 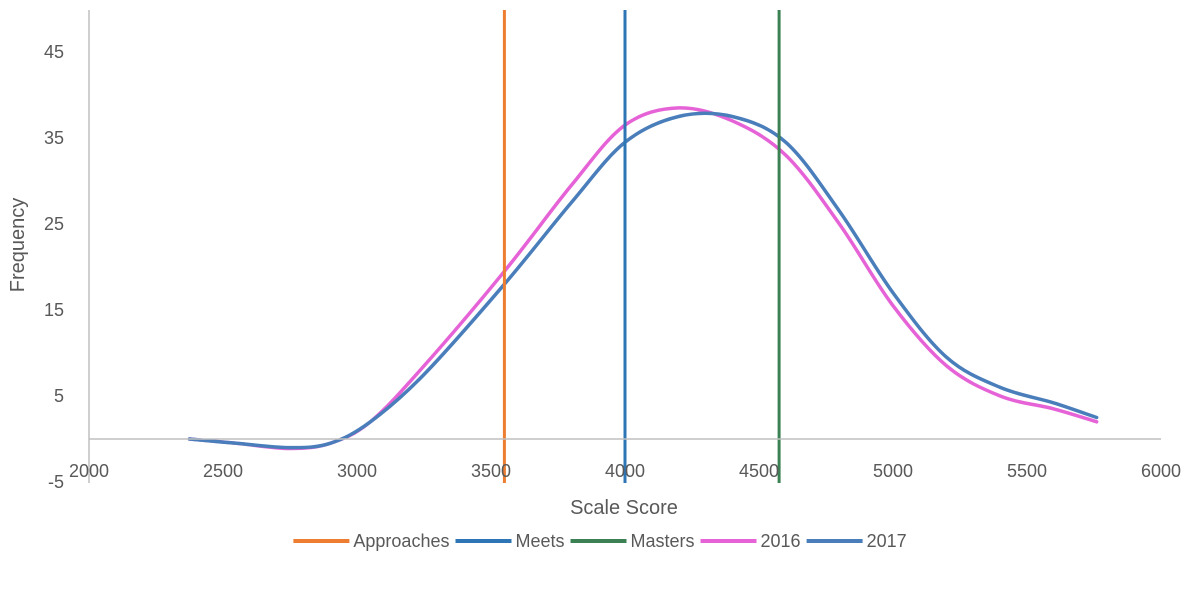 What do you see at coordinates (856, 541) in the screenshot?
I see `legend-item: 2017` at bounding box center [856, 541].